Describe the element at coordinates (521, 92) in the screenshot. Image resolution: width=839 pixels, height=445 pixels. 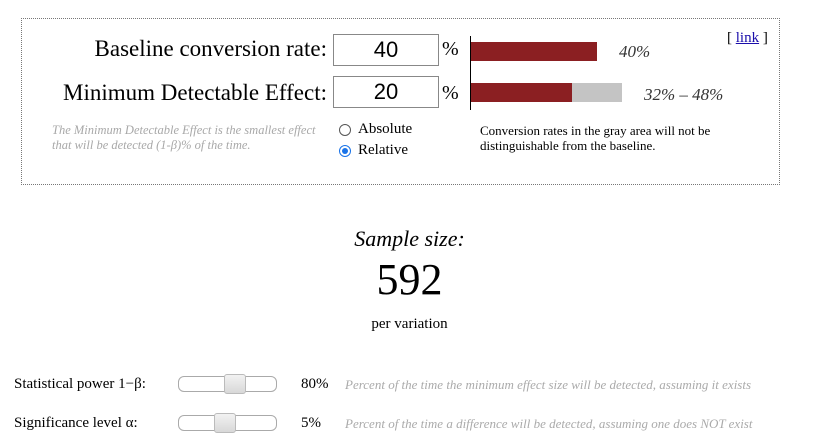
I see `mde-bar-base` at that location.